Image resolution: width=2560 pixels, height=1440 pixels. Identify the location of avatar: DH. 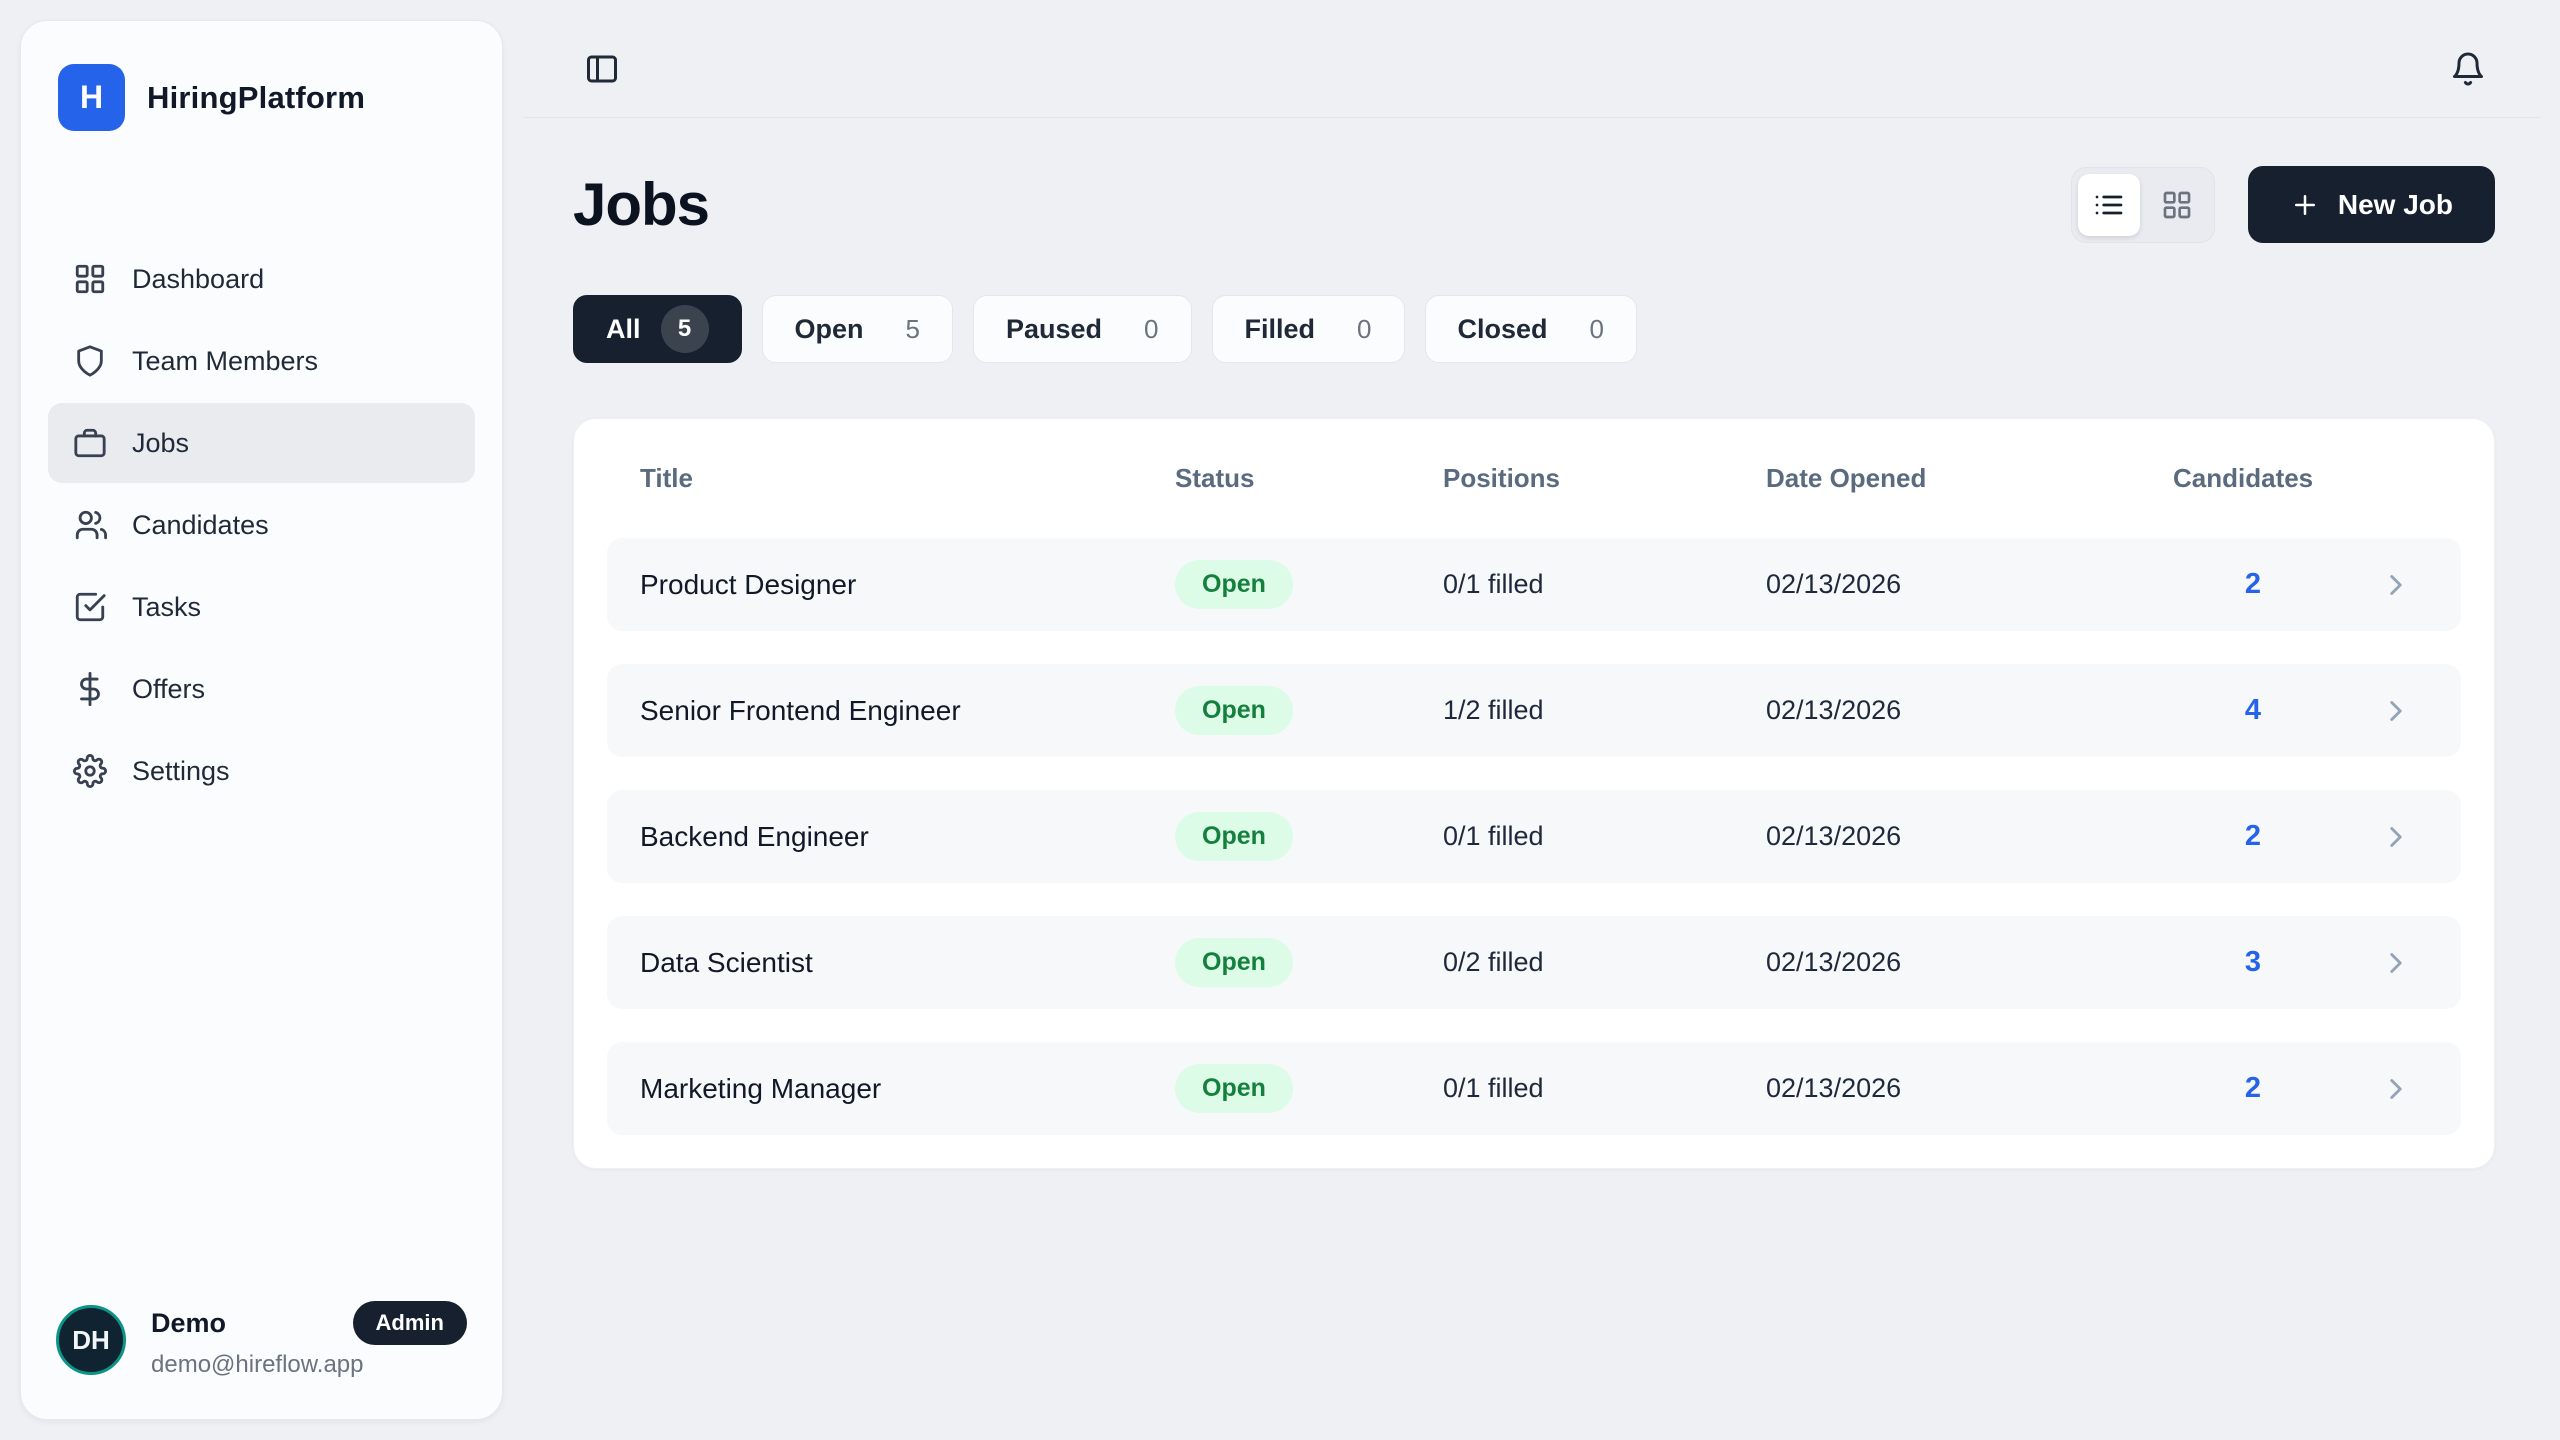
(91, 1340).